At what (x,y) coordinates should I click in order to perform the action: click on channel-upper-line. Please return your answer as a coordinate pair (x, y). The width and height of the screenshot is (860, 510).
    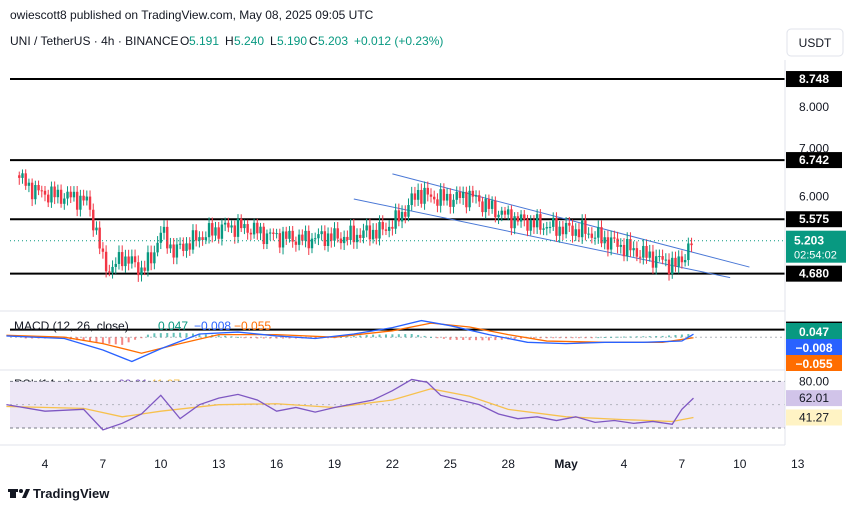
    Looking at the image, I should click on (571, 220).